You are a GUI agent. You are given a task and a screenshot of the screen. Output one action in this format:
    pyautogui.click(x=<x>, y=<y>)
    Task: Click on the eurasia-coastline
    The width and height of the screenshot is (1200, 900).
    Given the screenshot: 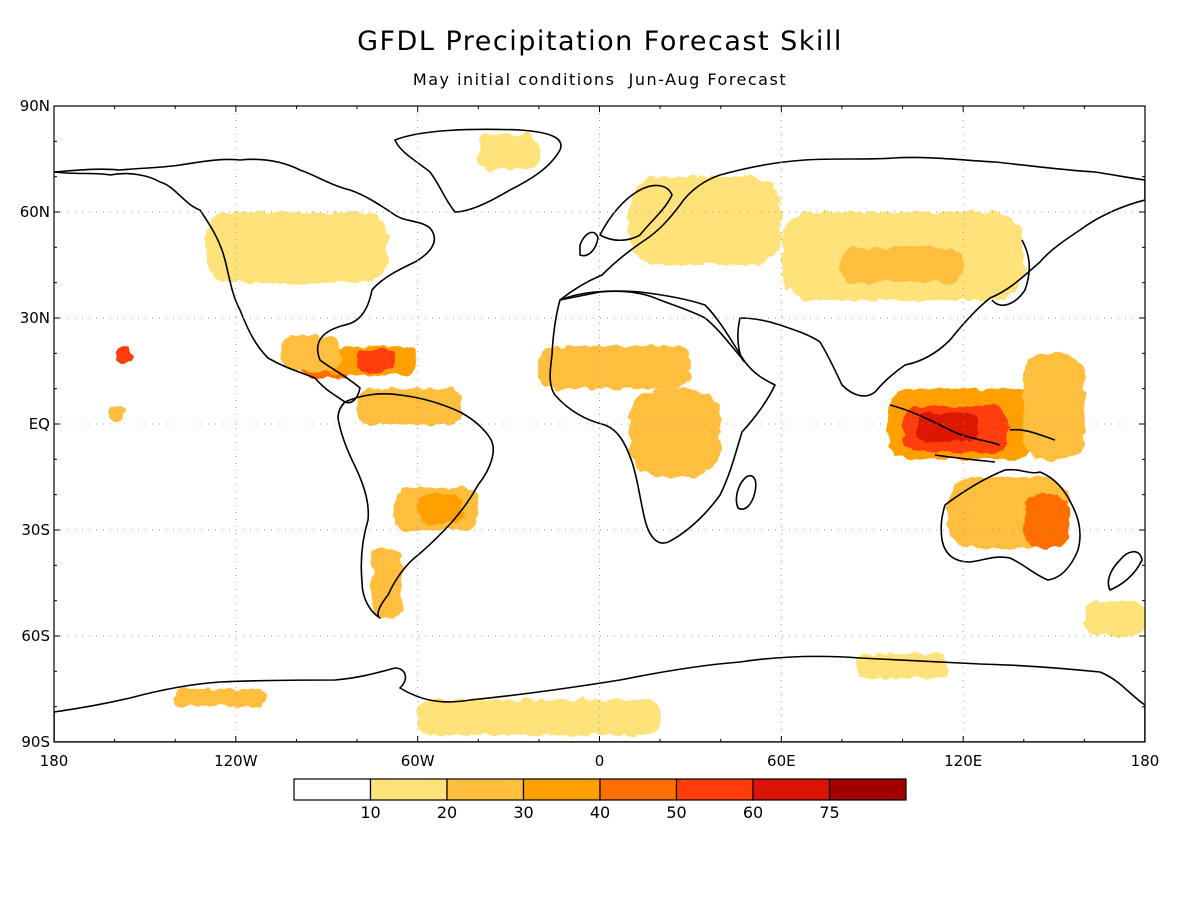 What is the action you would take?
    pyautogui.click(x=852, y=276)
    